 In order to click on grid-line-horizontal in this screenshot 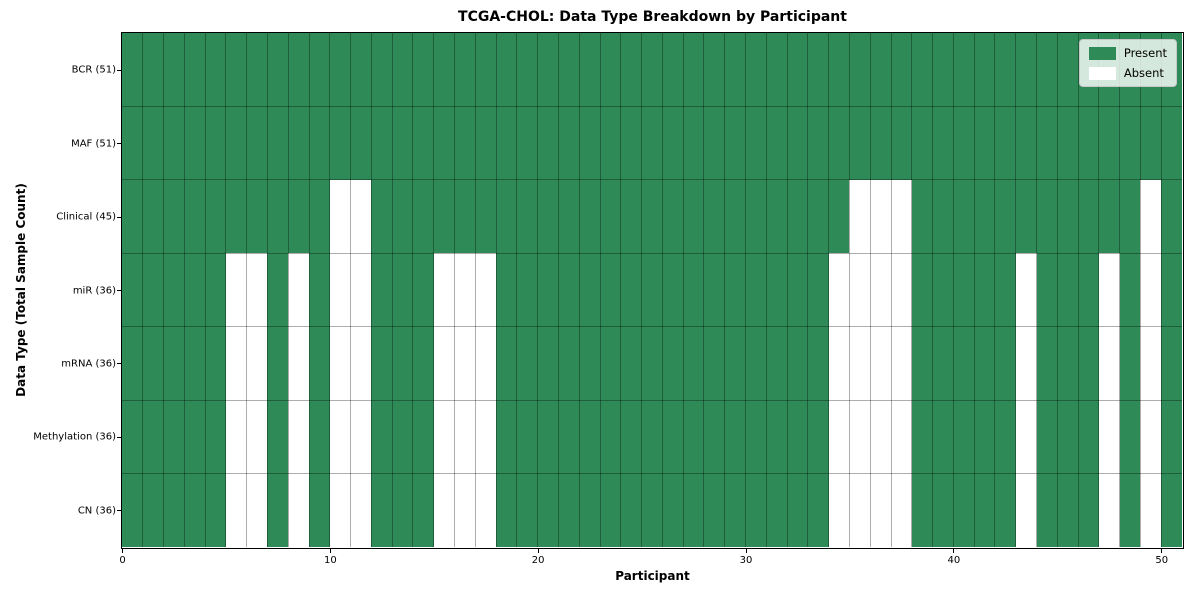, I will do `click(652, 327)`.